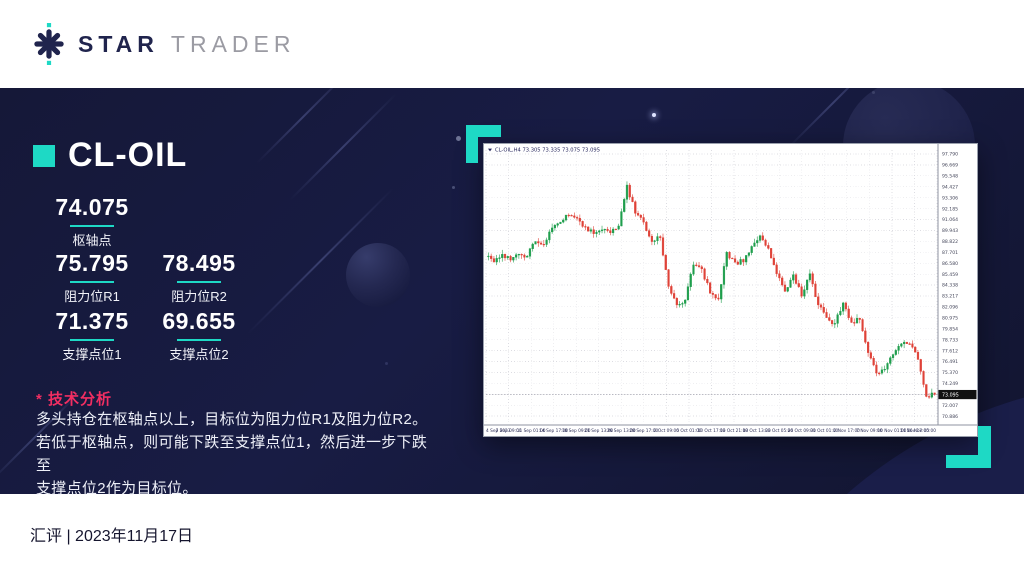 This screenshot has width=1024, height=576. What do you see at coordinates (199, 321) in the screenshot?
I see `support2-value: 69.655` at bounding box center [199, 321].